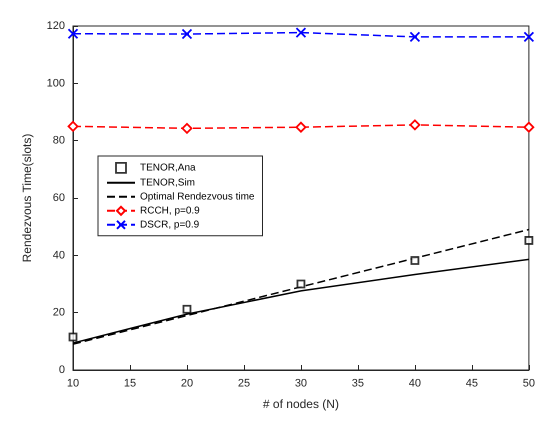 This screenshot has width=546, height=432. Describe the element at coordinates (73, 384) in the screenshot. I see `x-tick-label: 10` at that location.